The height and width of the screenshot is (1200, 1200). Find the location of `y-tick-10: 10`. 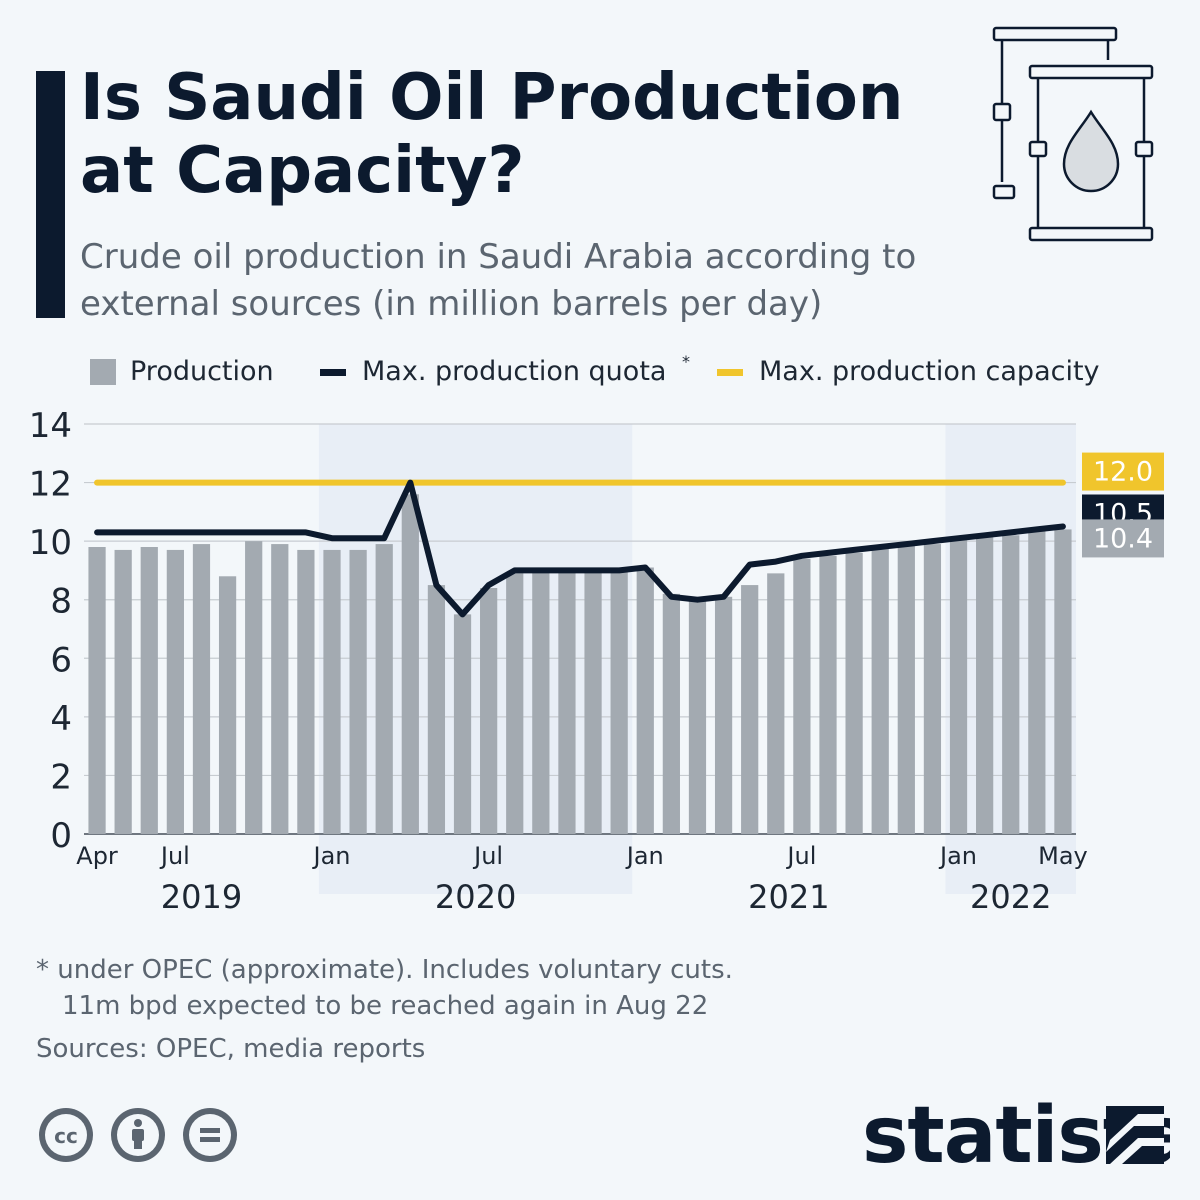

y-tick-10: 10 is located at coordinates (50, 543).